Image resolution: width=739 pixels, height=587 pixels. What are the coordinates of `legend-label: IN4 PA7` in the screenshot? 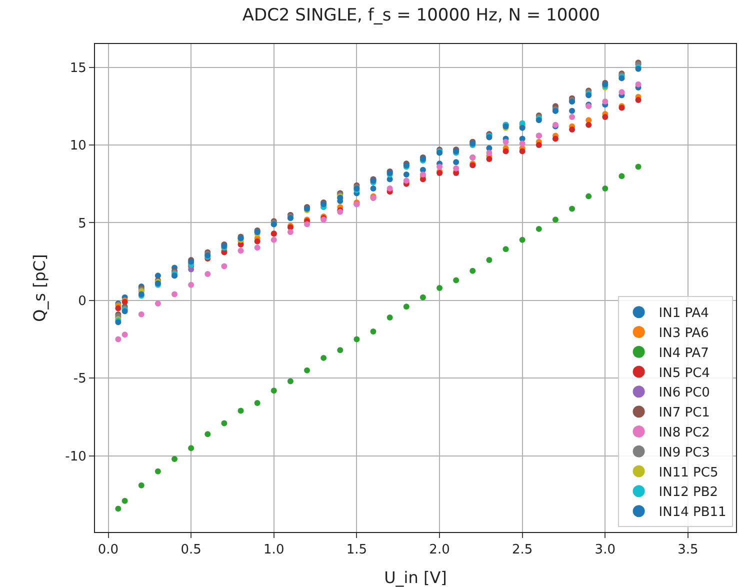 It's located at (683, 353).